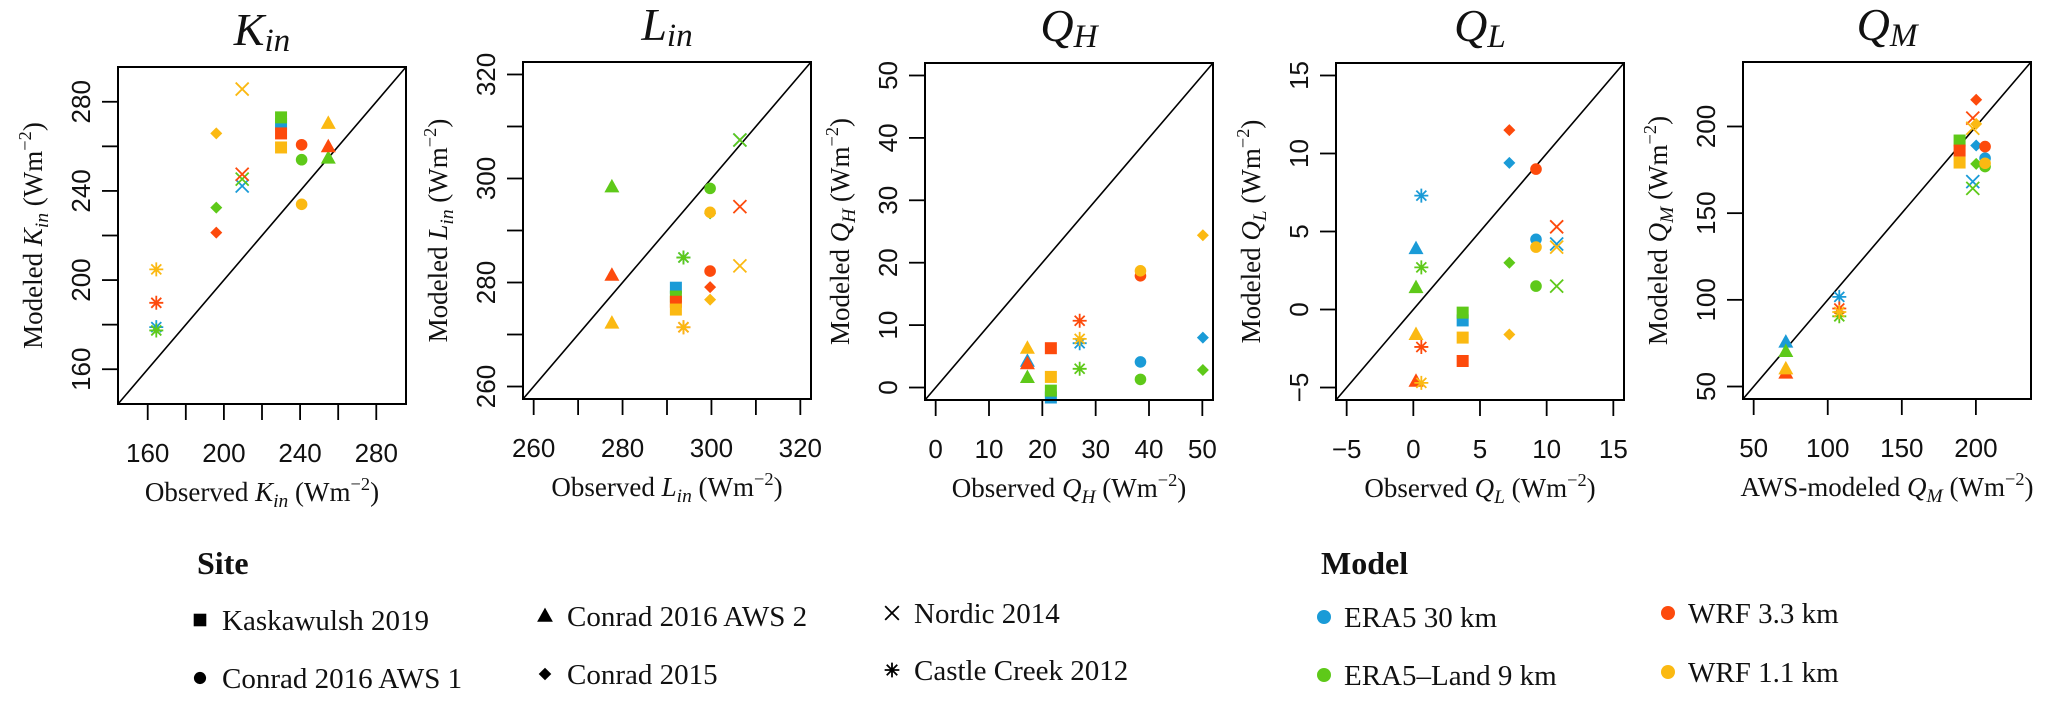  What do you see at coordinates (223, 563) in the screenshot?
I see `site-legend-title: Site` at bounding box center [223, 563].